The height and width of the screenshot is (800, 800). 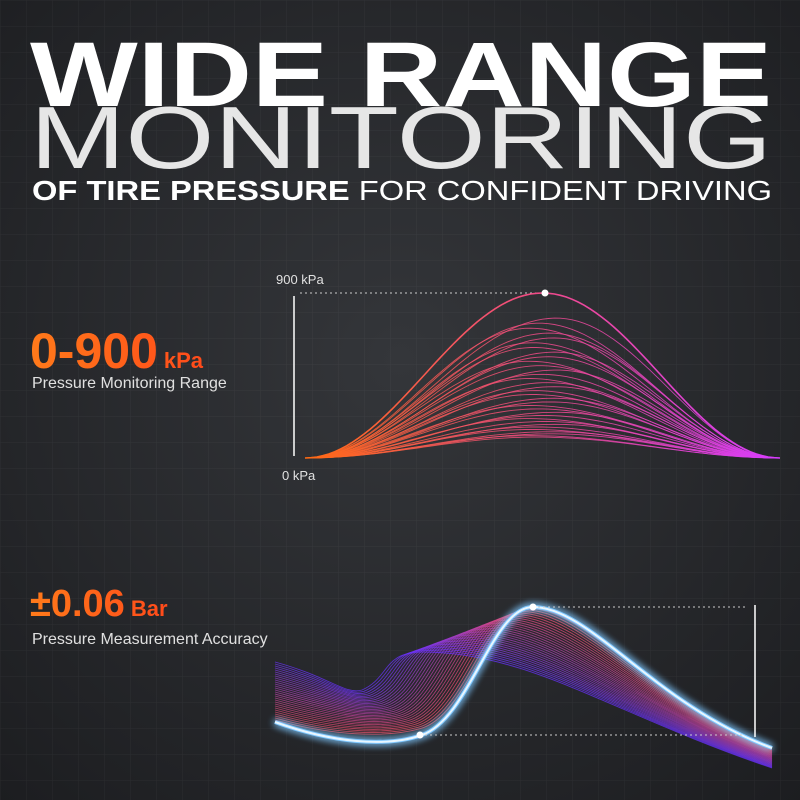 I want to click on axis-top: 900 kPa, so click(x=300, y=279).